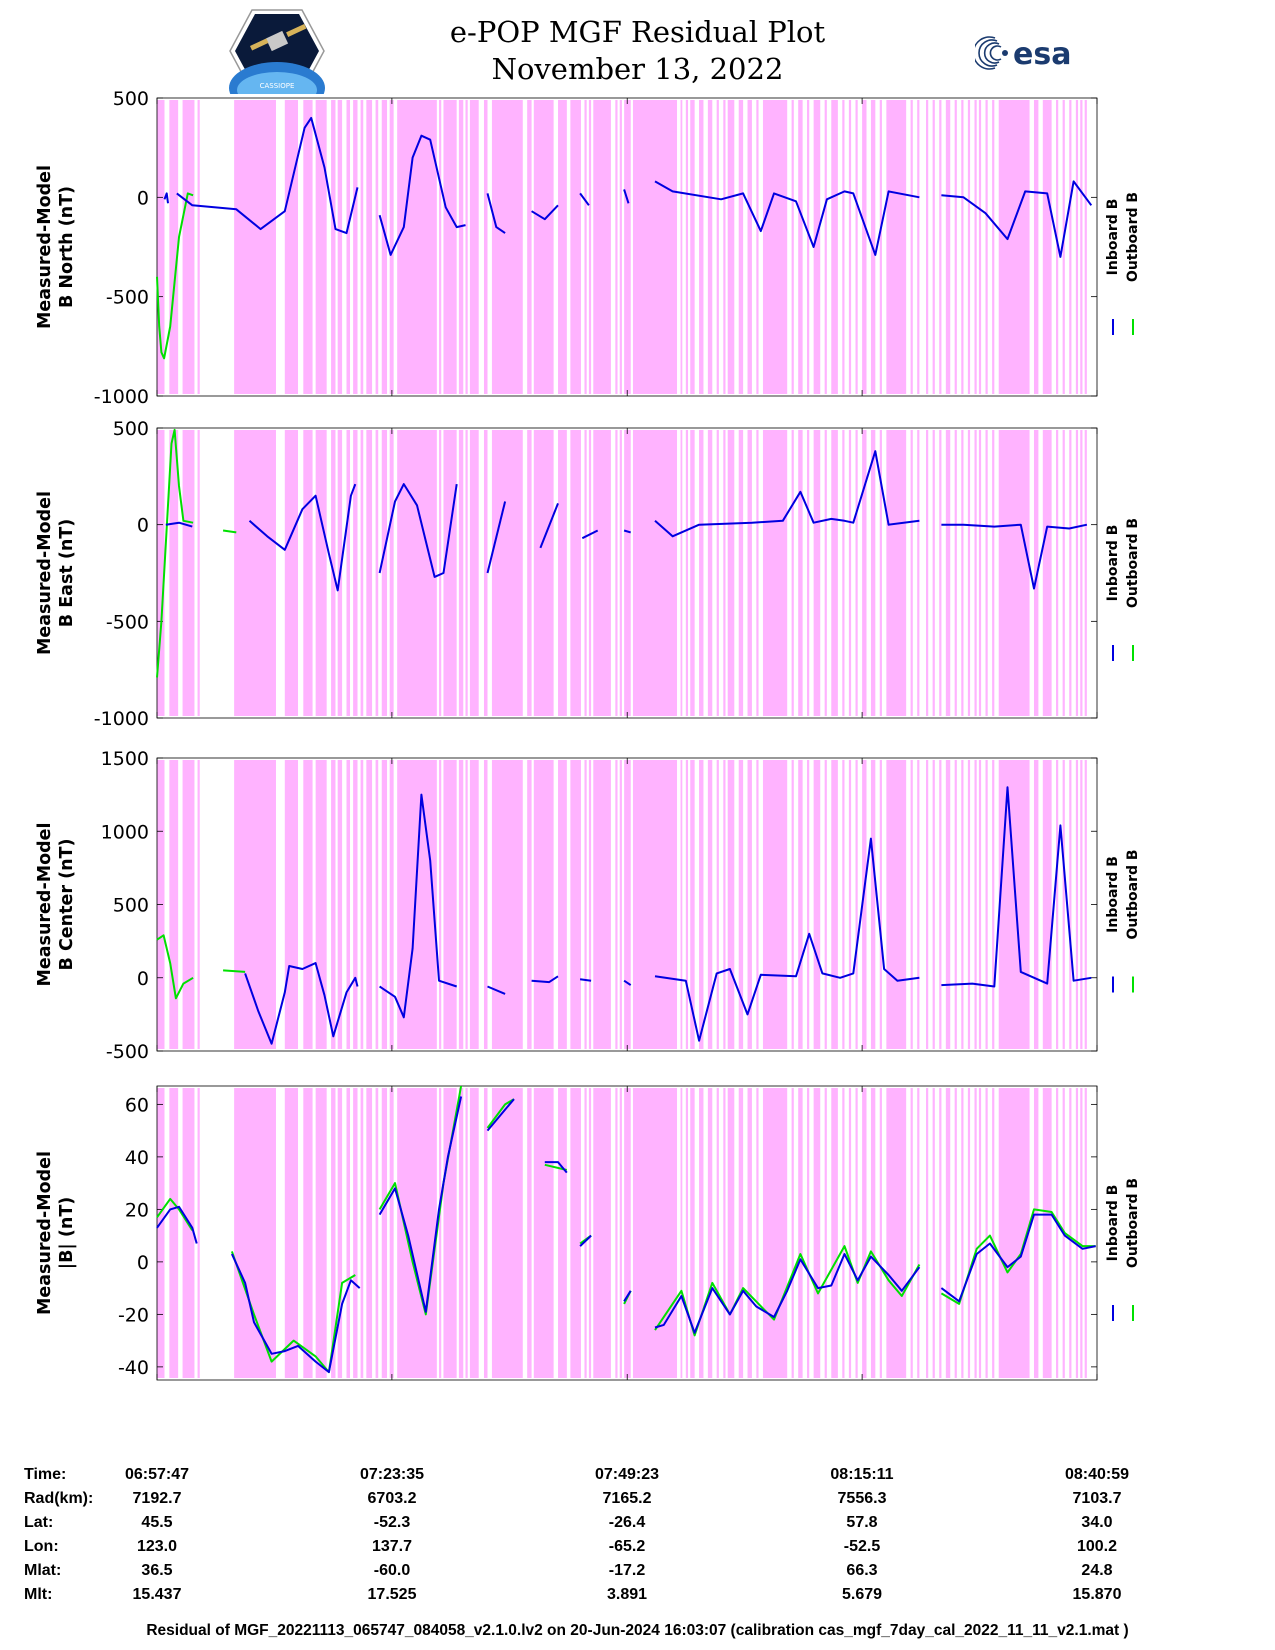 This screenshot has height=1650, width=1275. What do you see at coordinates (1097, 1570) in the screenshot?
I see `info-row-value: 24.8` at bounding box center [1097, 1570].